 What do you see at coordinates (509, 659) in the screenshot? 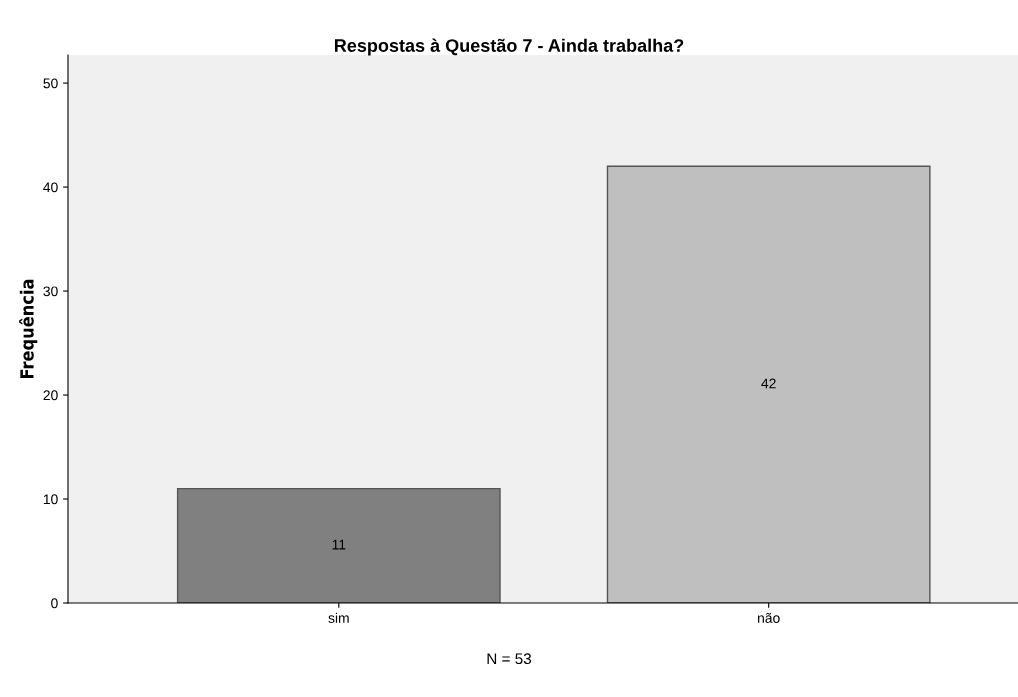
I see `text: N = 53` at bounding box center [509, 659].